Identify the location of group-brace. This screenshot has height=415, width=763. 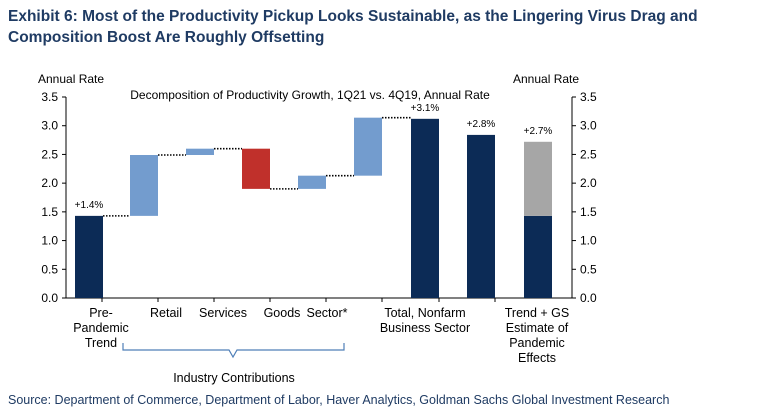
(233, 351).